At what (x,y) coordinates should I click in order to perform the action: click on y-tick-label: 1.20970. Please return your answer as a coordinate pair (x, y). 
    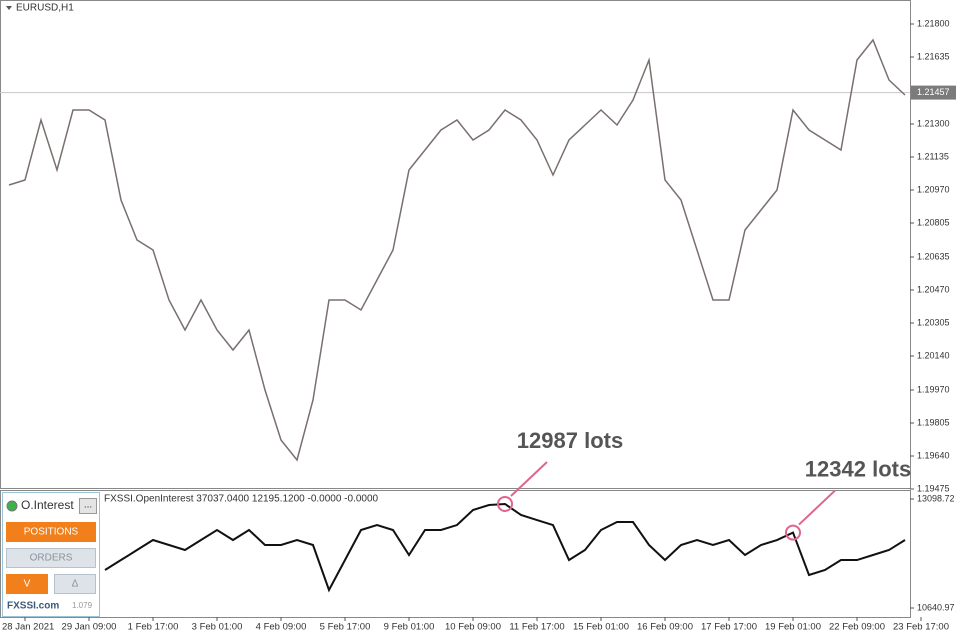
    Looking at the image, I should click on (933, 189).